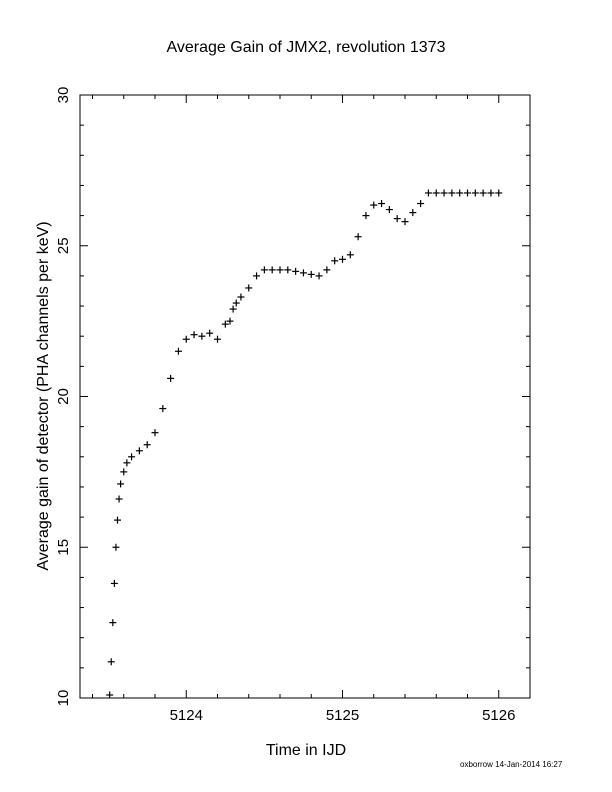  I want to click on y-tick-label: 10, so click(63, 698).